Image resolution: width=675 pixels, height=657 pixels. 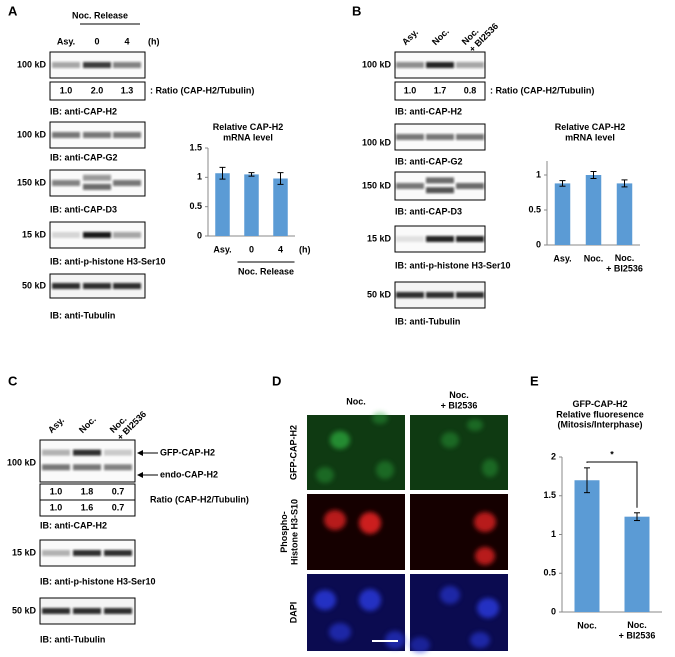 What do you see at coordinates (84, 157) in the screenshot?
I see `ib-label: IB: anti-CAP-G2` at bounding box center [84, 157].